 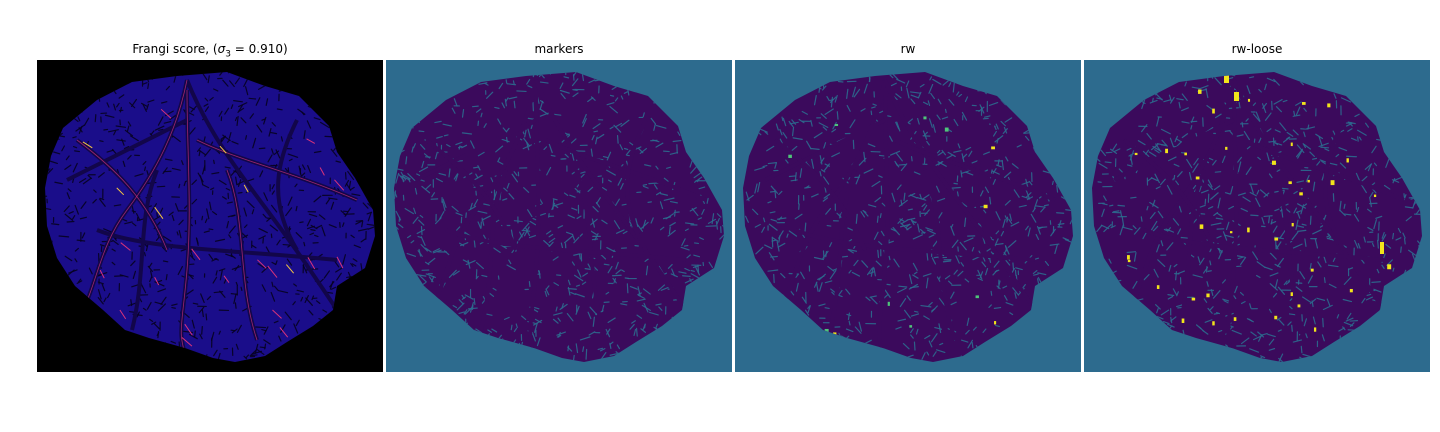 I want to click on panel-title-rw: rw, so click(x=908, y=49).